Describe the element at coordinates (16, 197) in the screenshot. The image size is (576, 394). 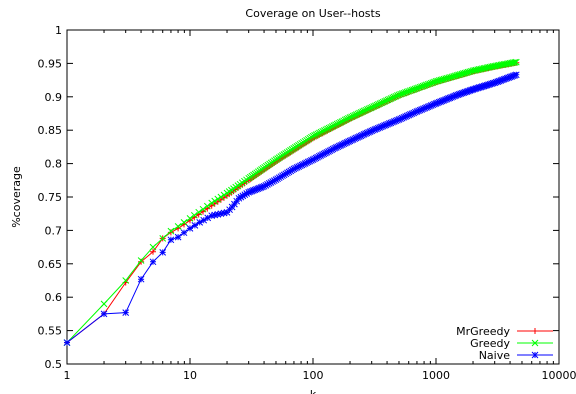
I see `y-axis-title: %coverage` at that location.